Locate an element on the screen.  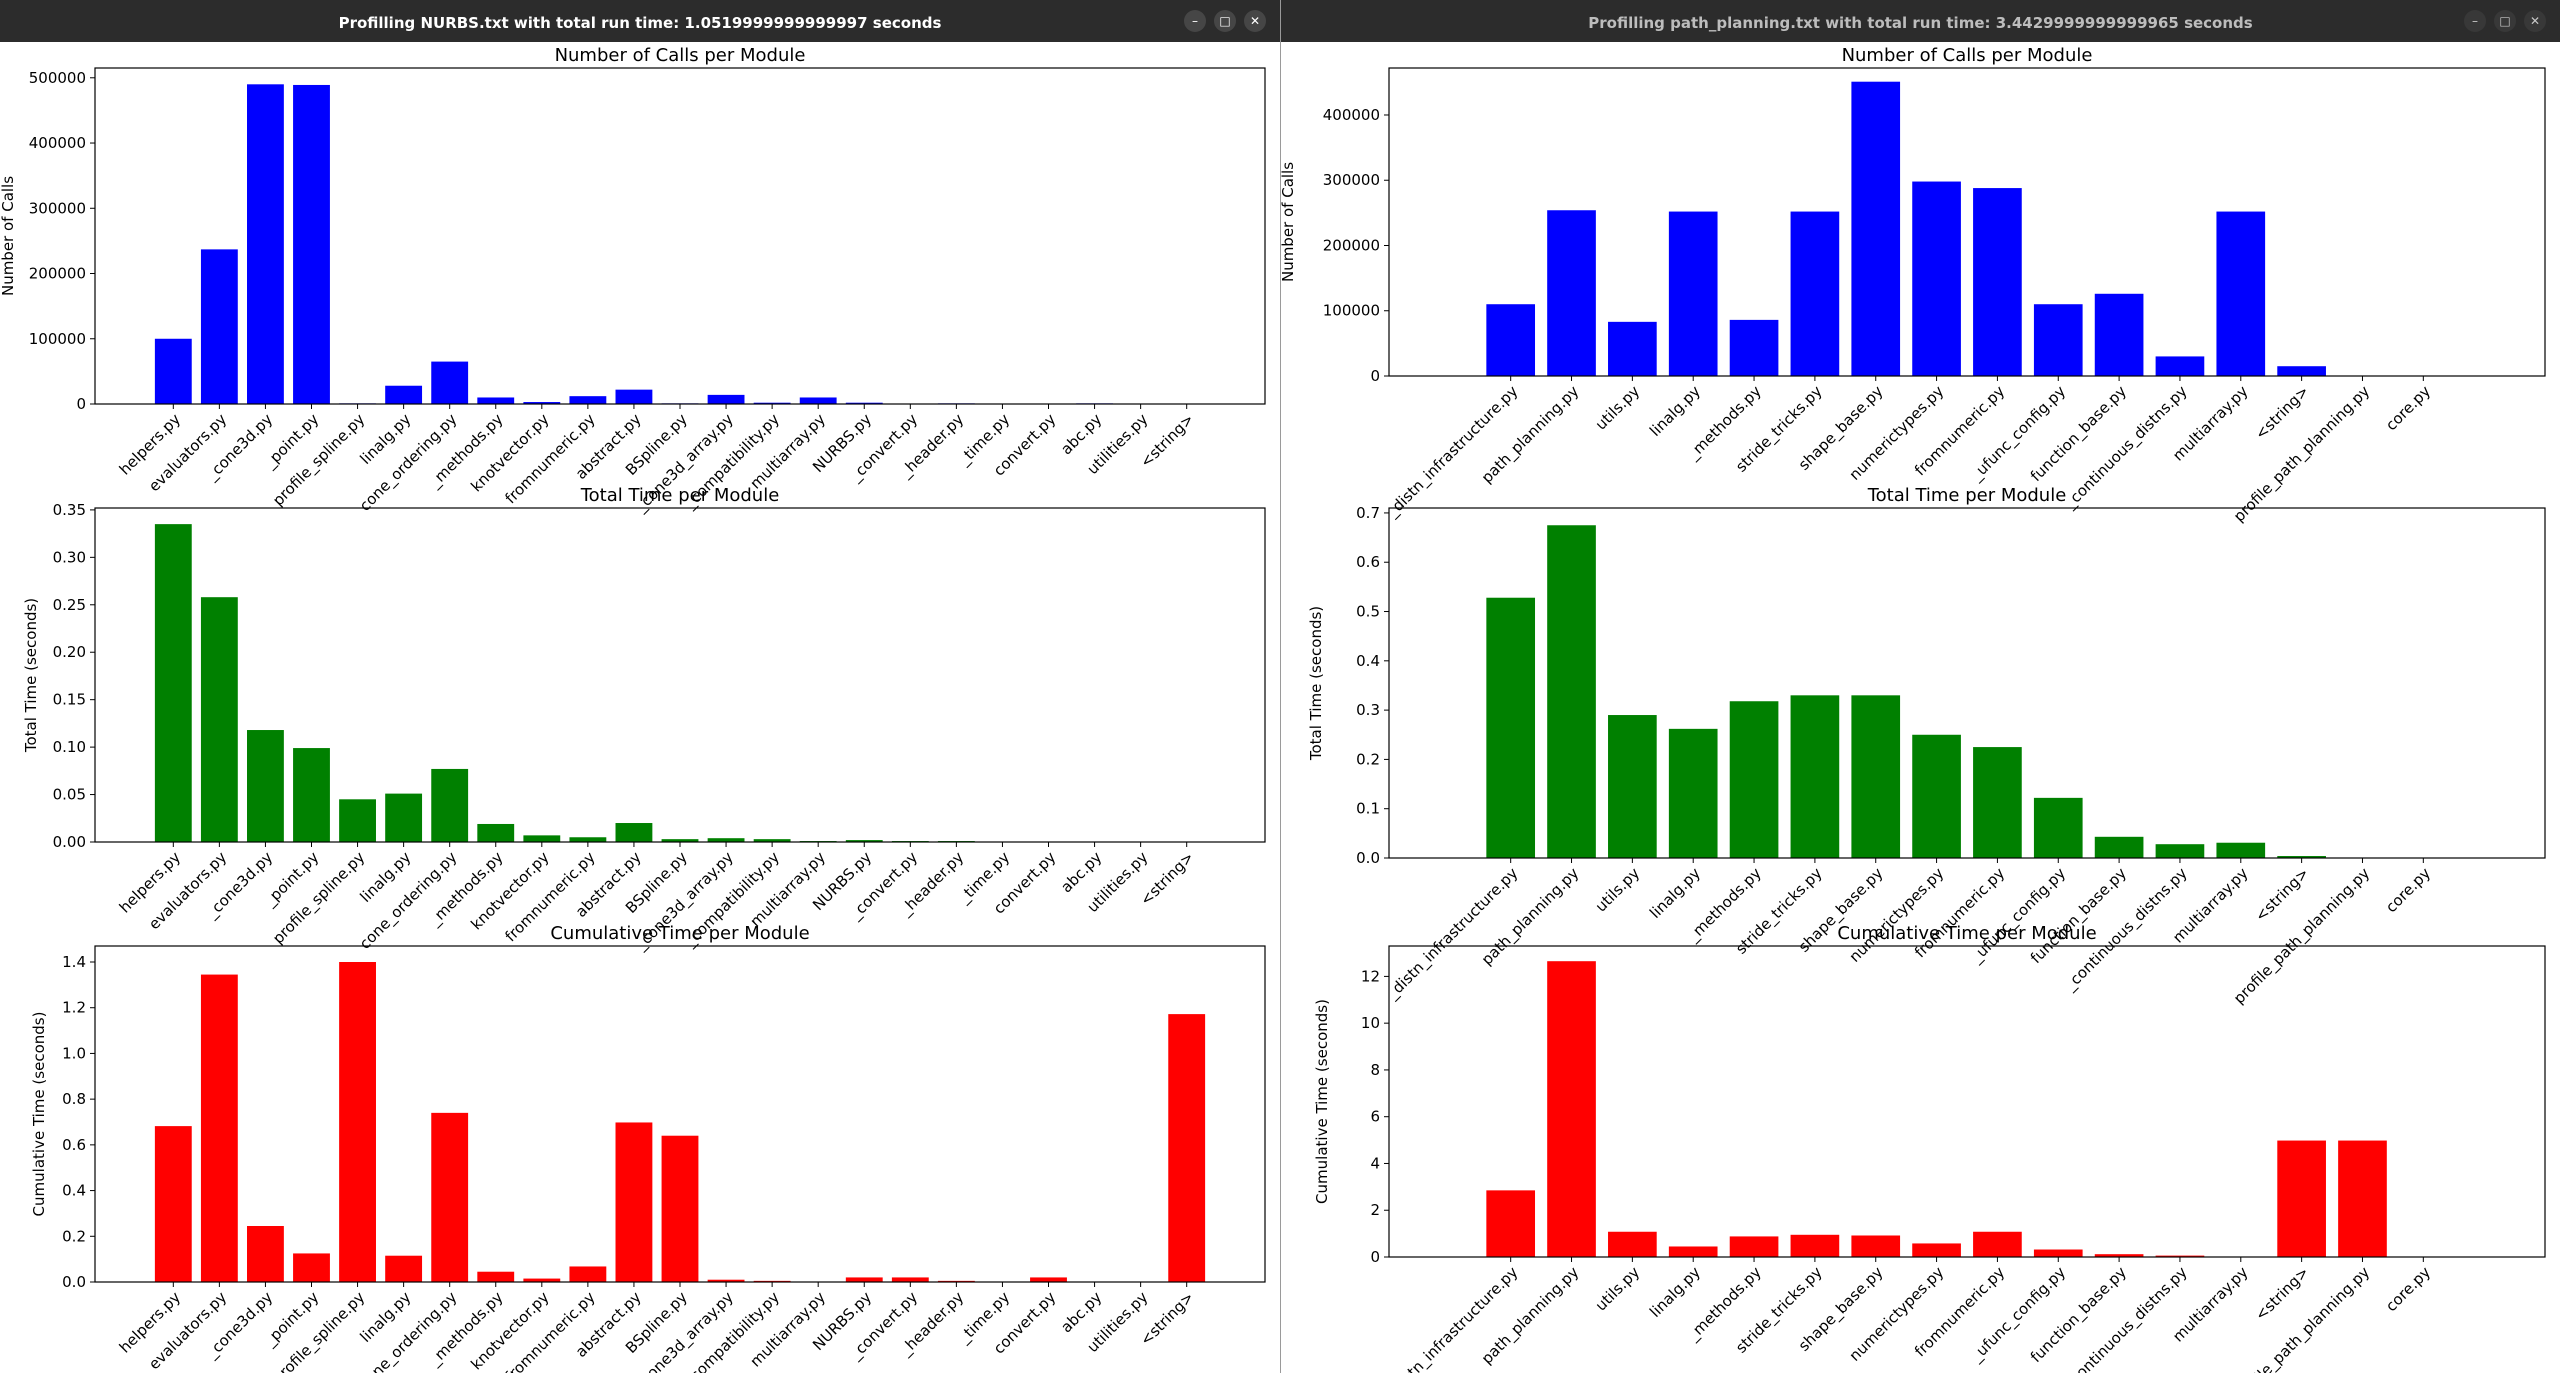
bar-cone3d-py is located at coordinates (265, 786).